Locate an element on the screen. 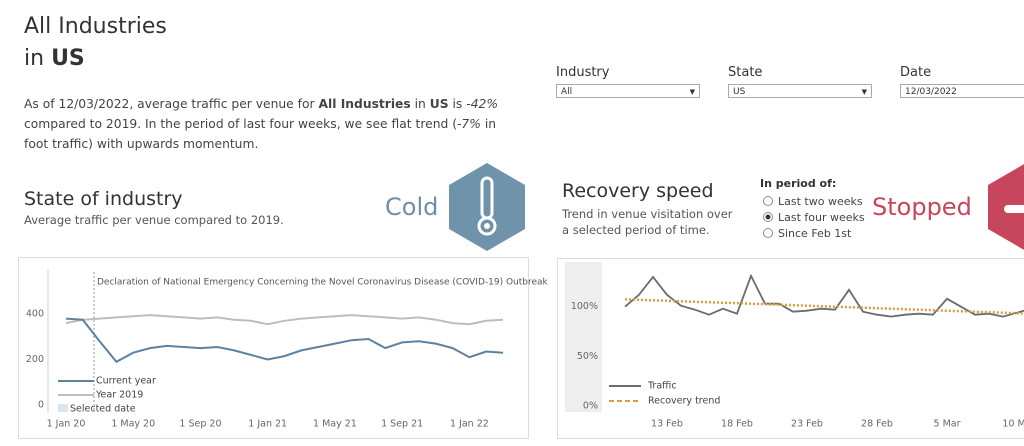  summary-bold: US is located at coordinates (439, 104).